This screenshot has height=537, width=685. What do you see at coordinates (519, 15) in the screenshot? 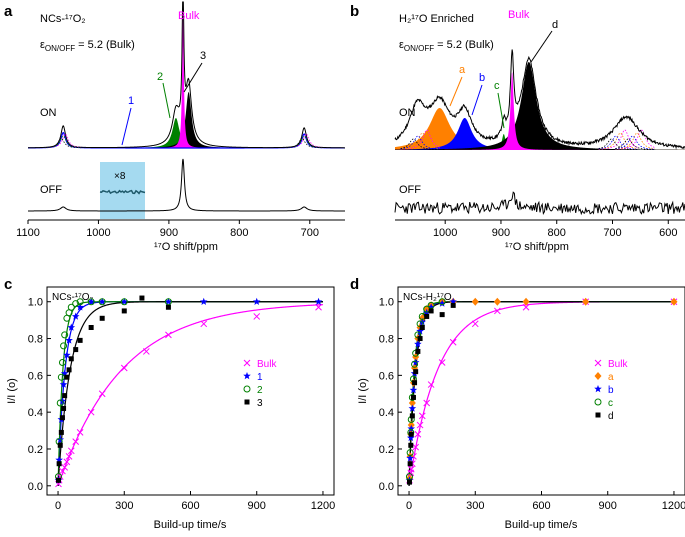
I see `panel-b-bulk-label: Bulk` at bounding box center [519, 15].